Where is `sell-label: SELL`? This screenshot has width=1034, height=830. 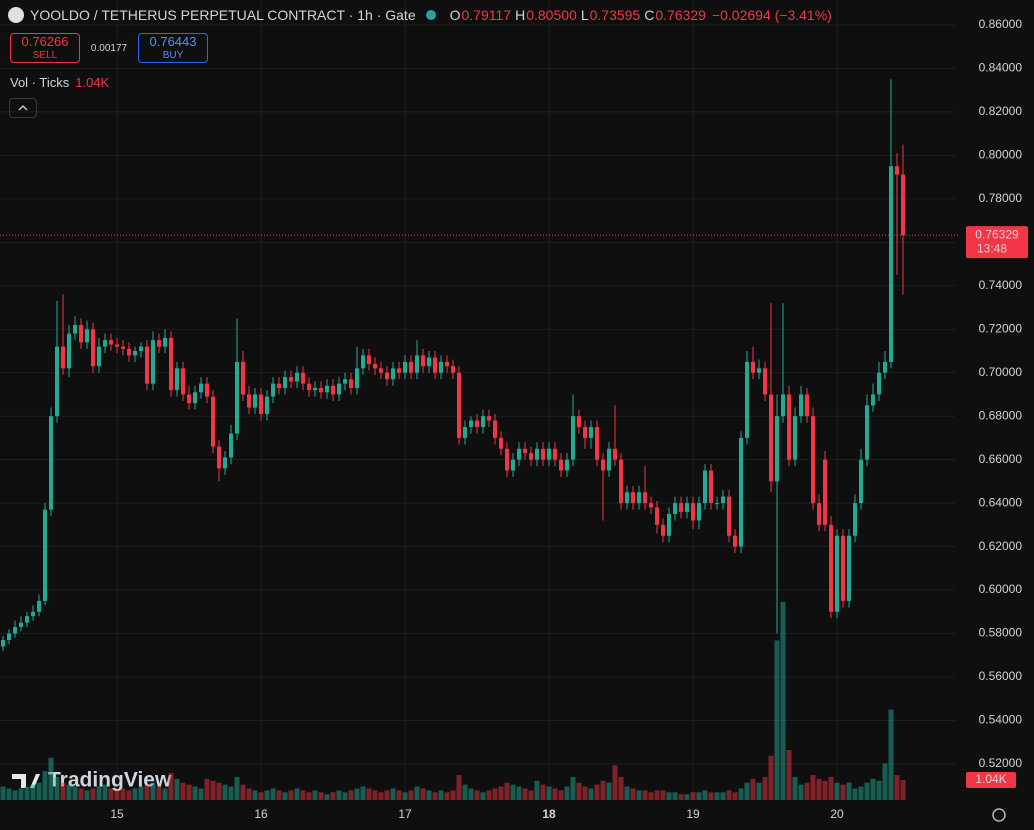 sell-label: SELL is located at coordinates (45, 55).